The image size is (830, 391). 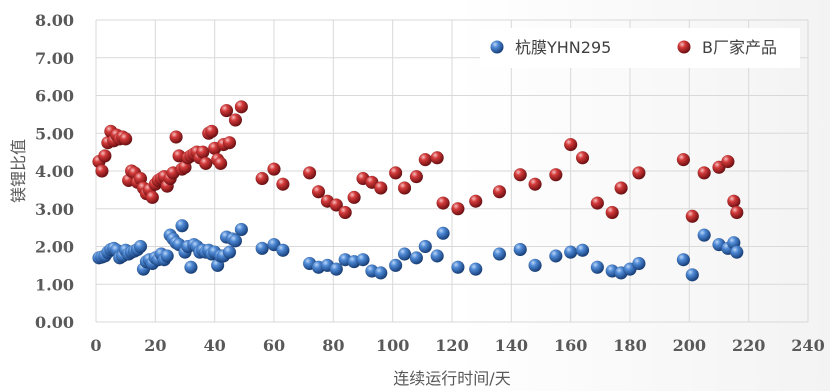 What do you see at coordinates (155, 345) in the screenshot?
I see `x-tick-label: 20` at bounding box center [155, 345].